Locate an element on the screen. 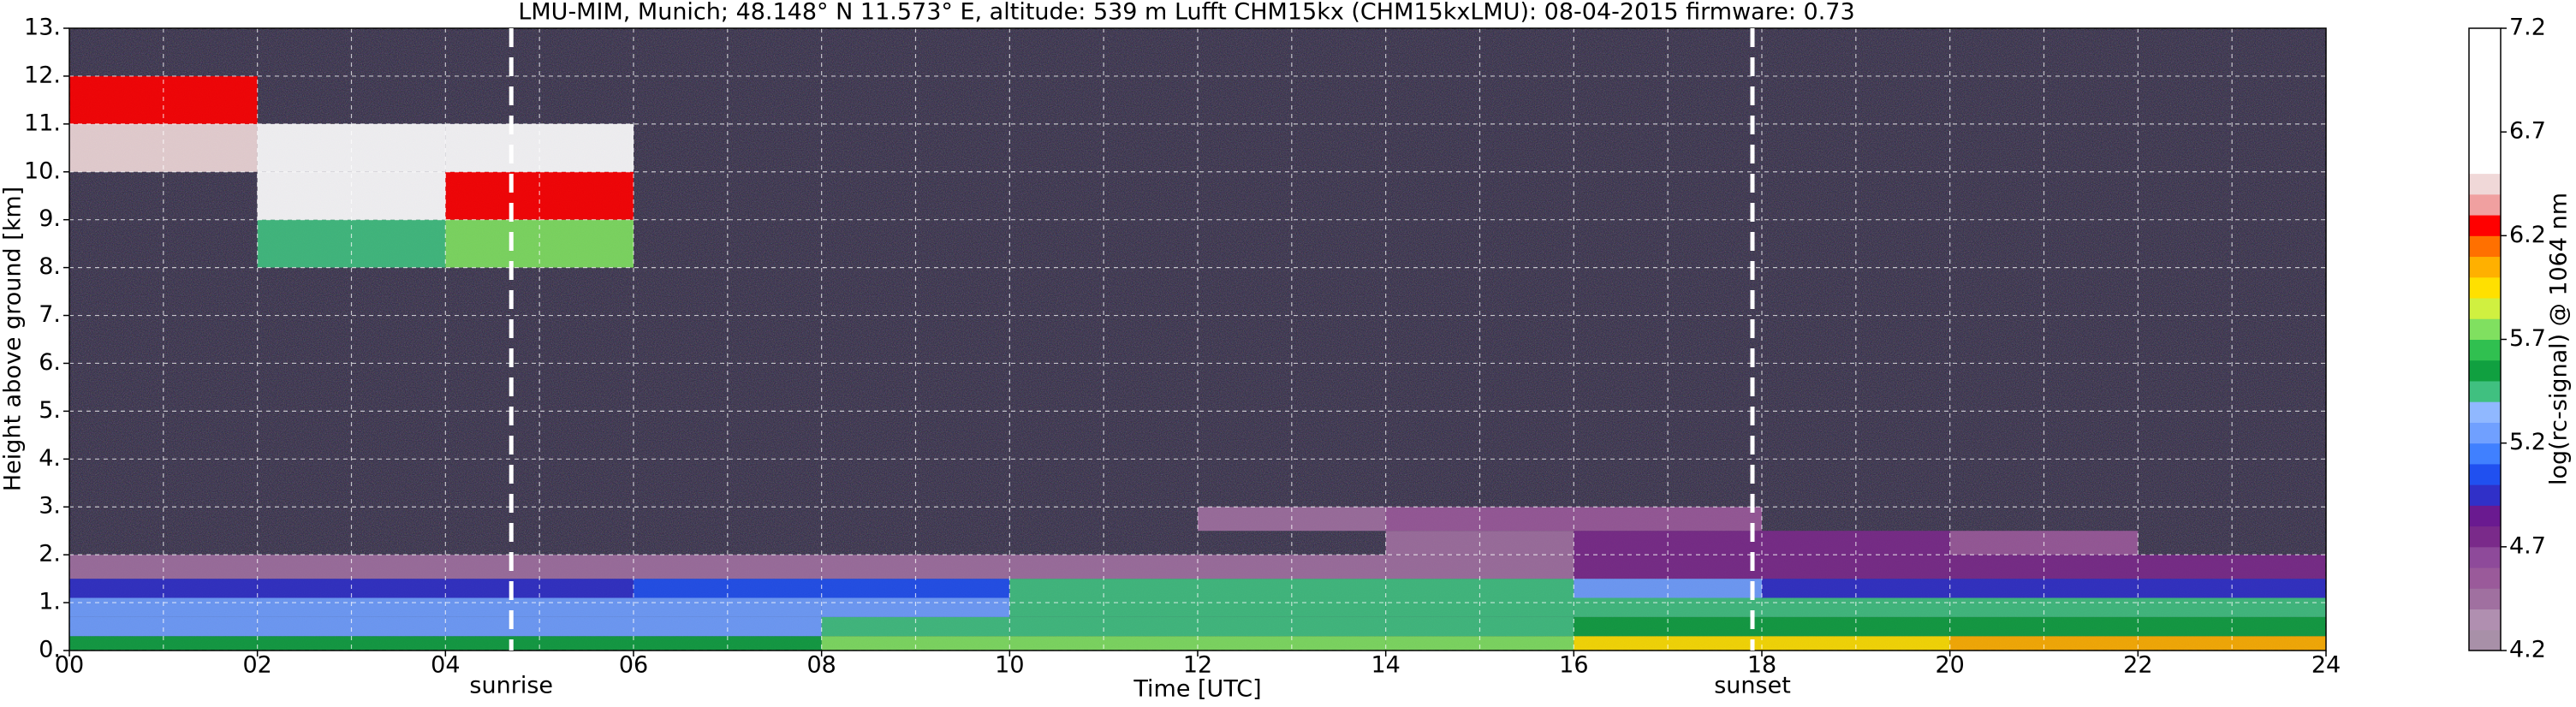 The height and width of the screenshot is (707, 2576). colorbar-tick-label: 5.2 is located at coordinates (2527, 442).